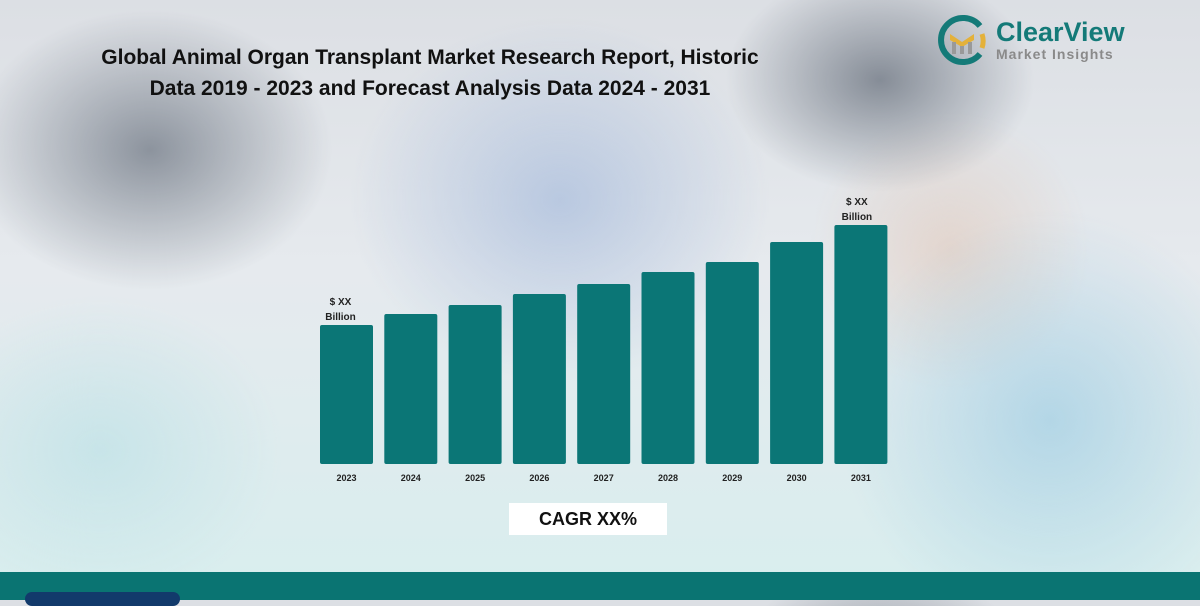 The image size is (1200, 606). What do you see at coordinates (588, 519) in the screenshot?
I see `cagr-label: CAGR XX%` at bounding box center [588, 519].